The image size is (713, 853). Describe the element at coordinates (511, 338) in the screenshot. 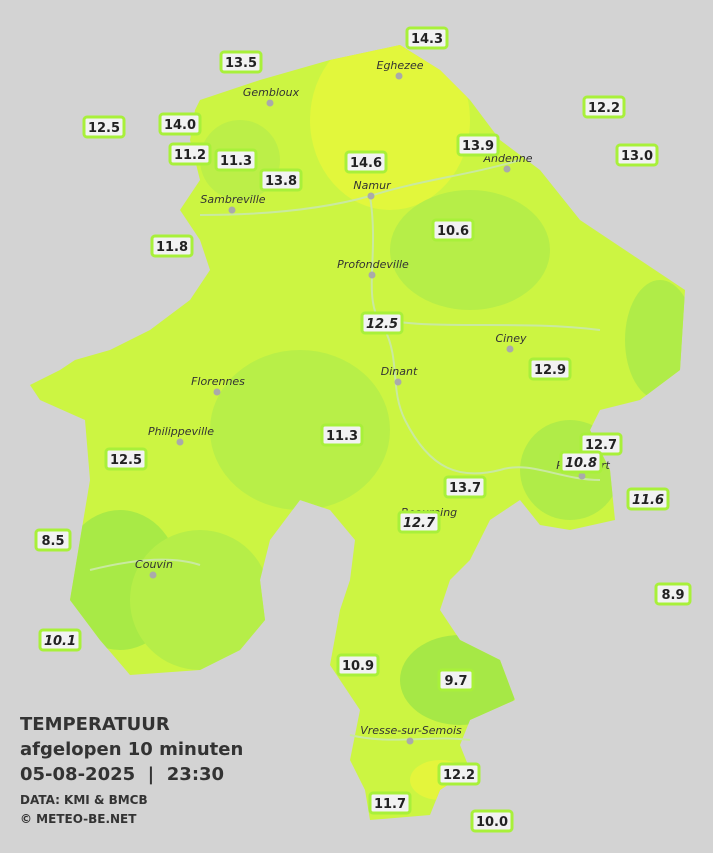

I see `city-label: Ciney` at that location.